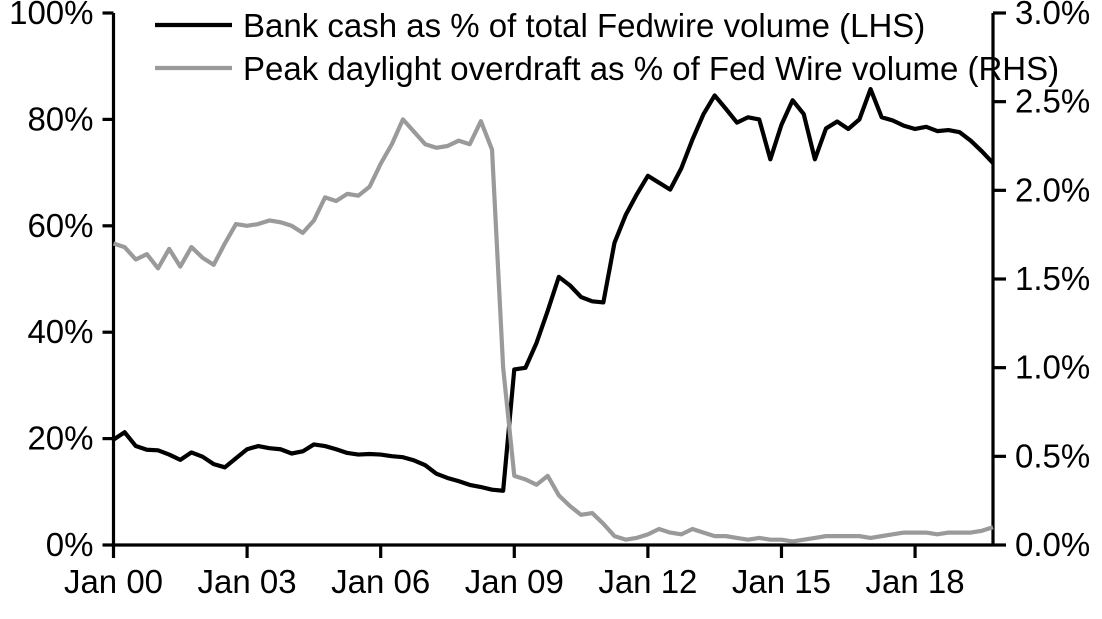 This screenshot has height=619, width=1102. Describe the element at coordinates (113, 581) in the screenshot. I see `bottom-axis-tick-label: Jan 00` at that location.